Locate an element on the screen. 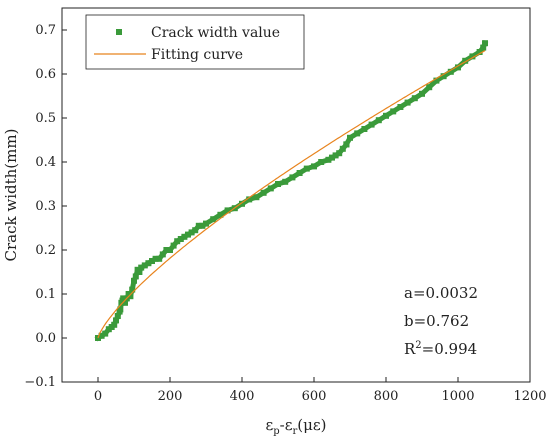 Image resolution: width=550 pixels, height=441 pixels. legend: Crack width value Fitting curve is located at coordinates (195, 42).